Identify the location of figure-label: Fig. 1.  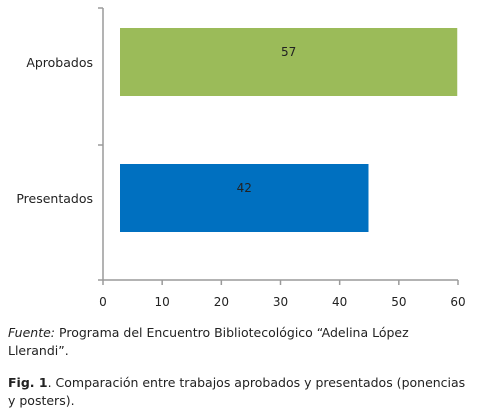
(28, 382).